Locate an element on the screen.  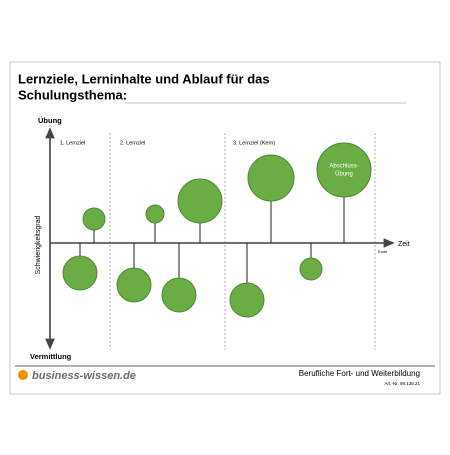
section-label: 1. Lernziel is located at coordinates (72, 143).